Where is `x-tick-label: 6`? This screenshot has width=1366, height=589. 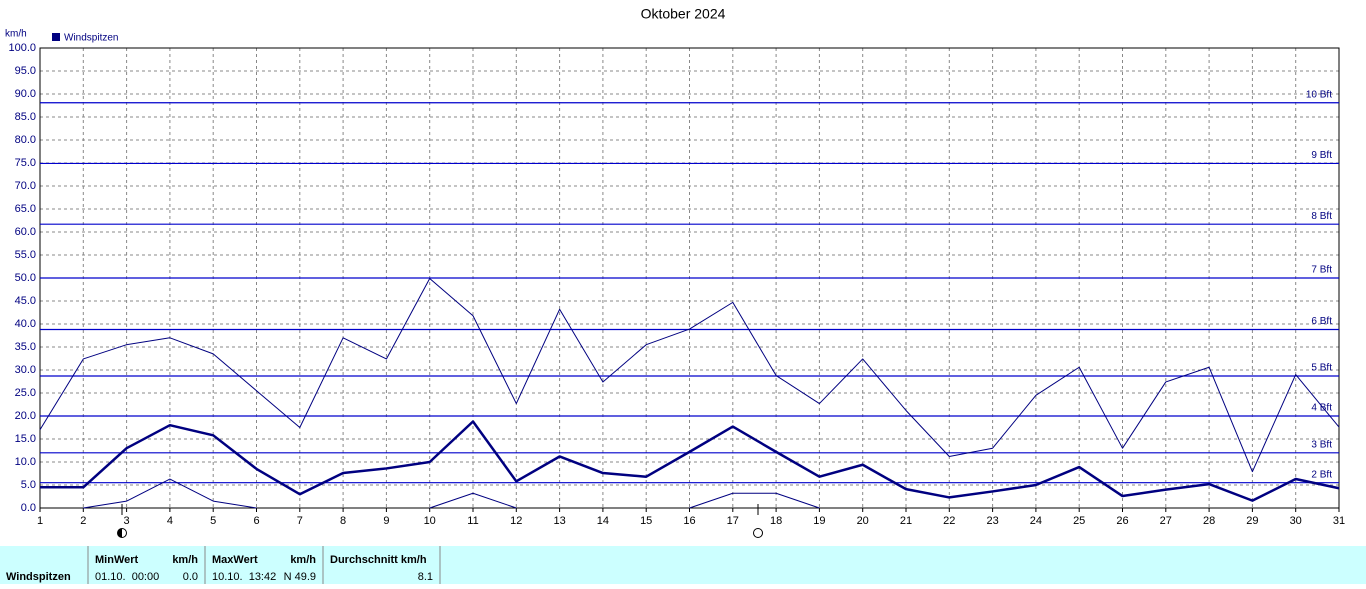 x-tick-label: 6 is located at coordinates (256, 521).